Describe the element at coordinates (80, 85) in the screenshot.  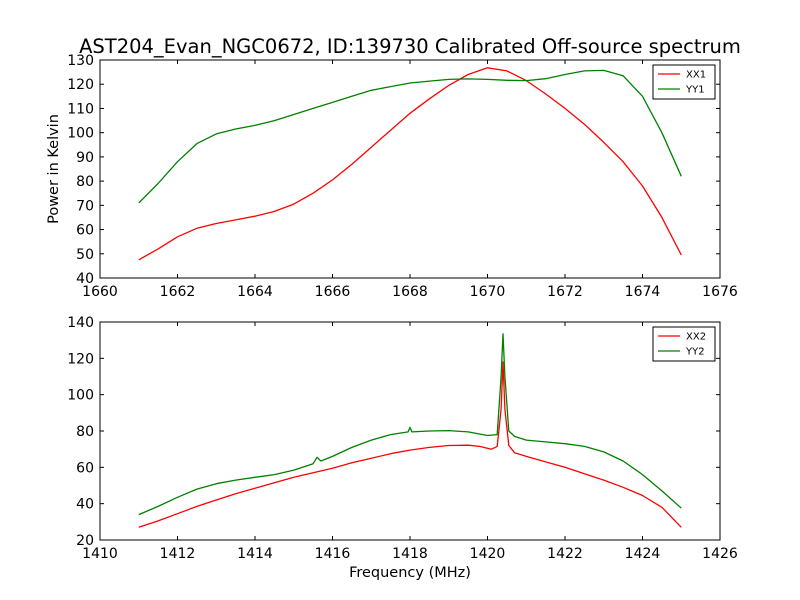
I see `y-tick-label-top: 120` at that location.